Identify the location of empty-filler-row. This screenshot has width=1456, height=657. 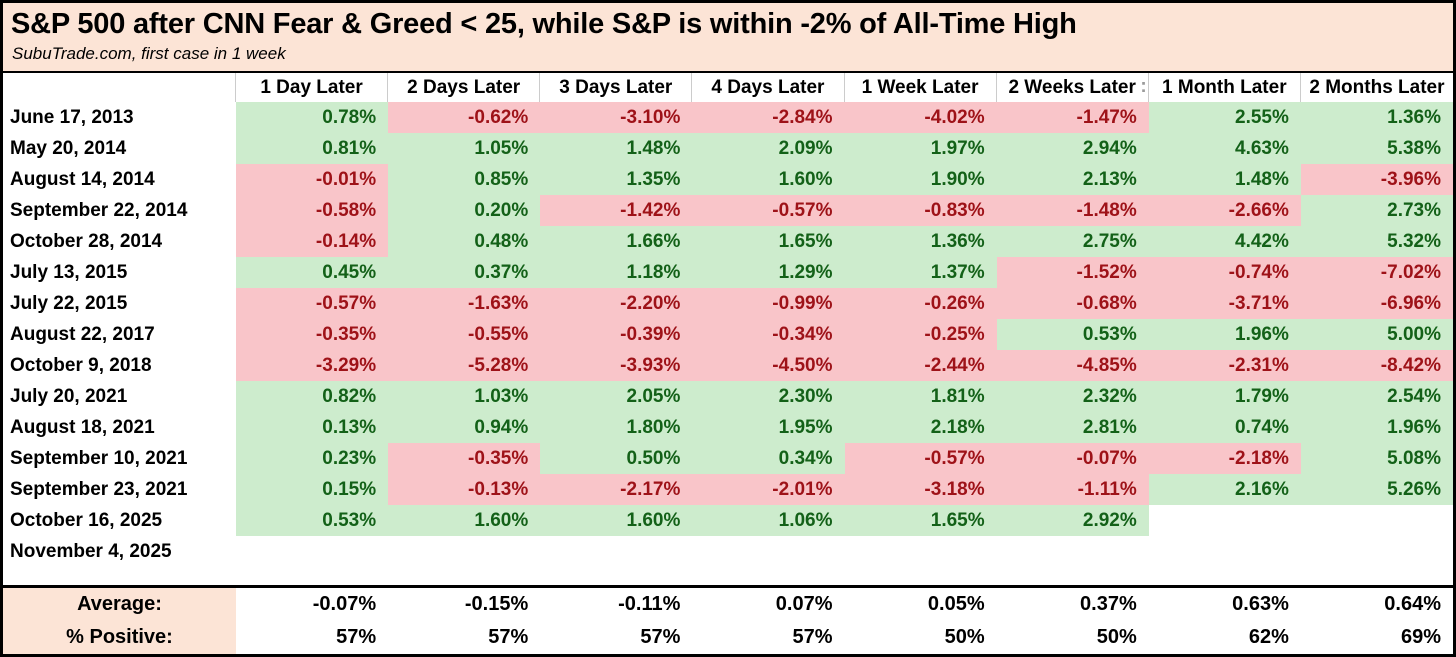
(728, 576).